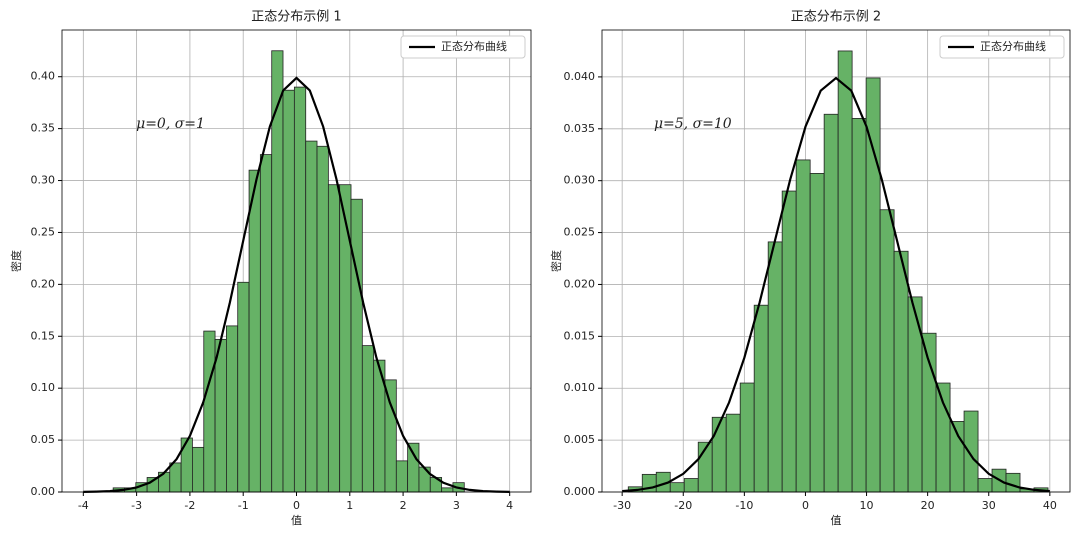 Image resolution: width=1080 pixels, height=536 pixels. Describe the element at coordinates (1050, 505) in the screenshot. I see `x-tick-label: 40` at that location.